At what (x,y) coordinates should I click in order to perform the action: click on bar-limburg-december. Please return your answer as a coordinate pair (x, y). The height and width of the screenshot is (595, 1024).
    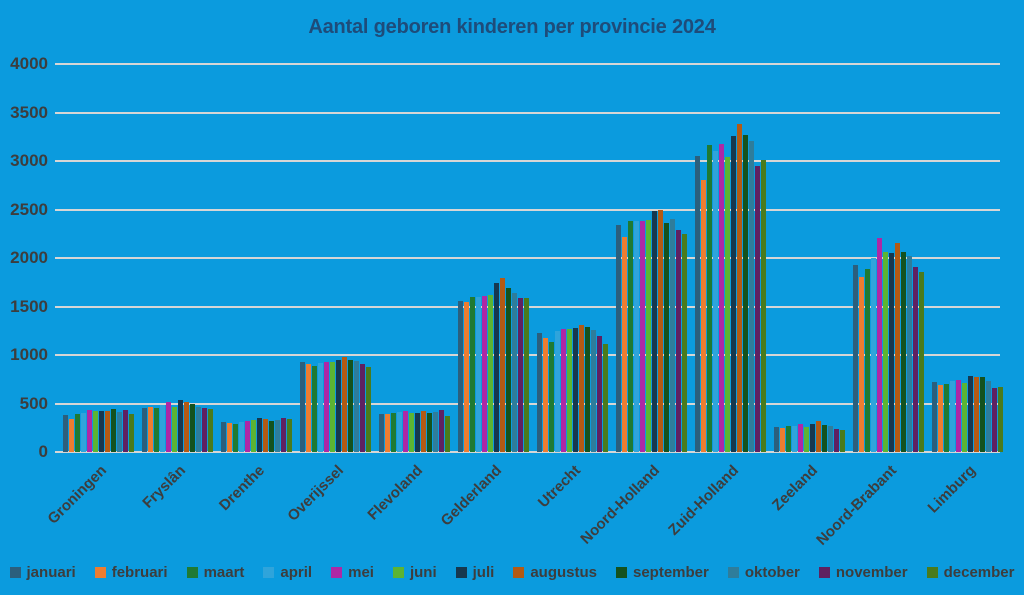
    Looking at the image, I should click on (1000, 419).